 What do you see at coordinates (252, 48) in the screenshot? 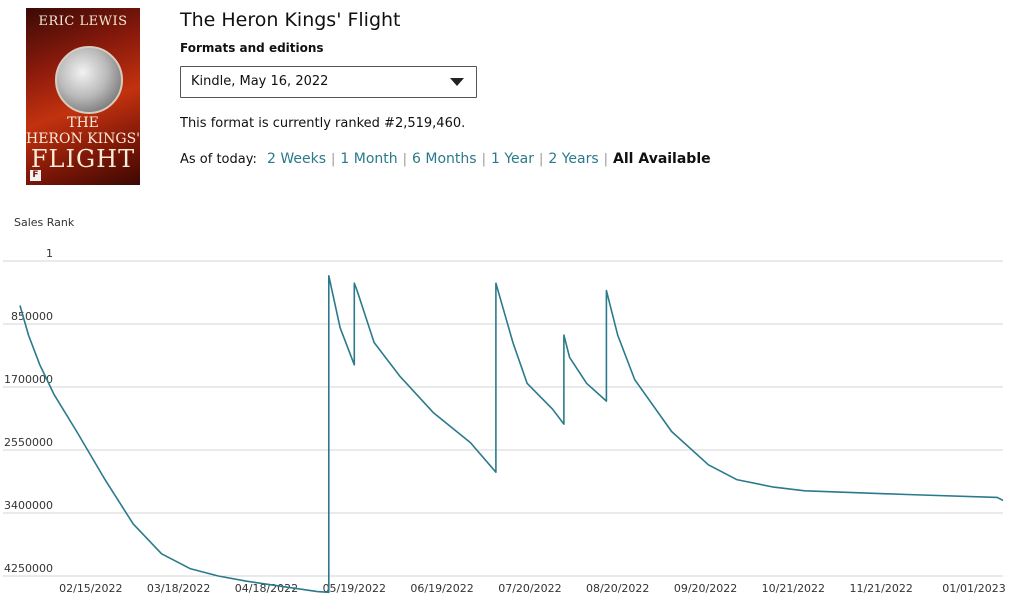
I see `formats-label: Formats and editions` at bounding box center [252, 48].